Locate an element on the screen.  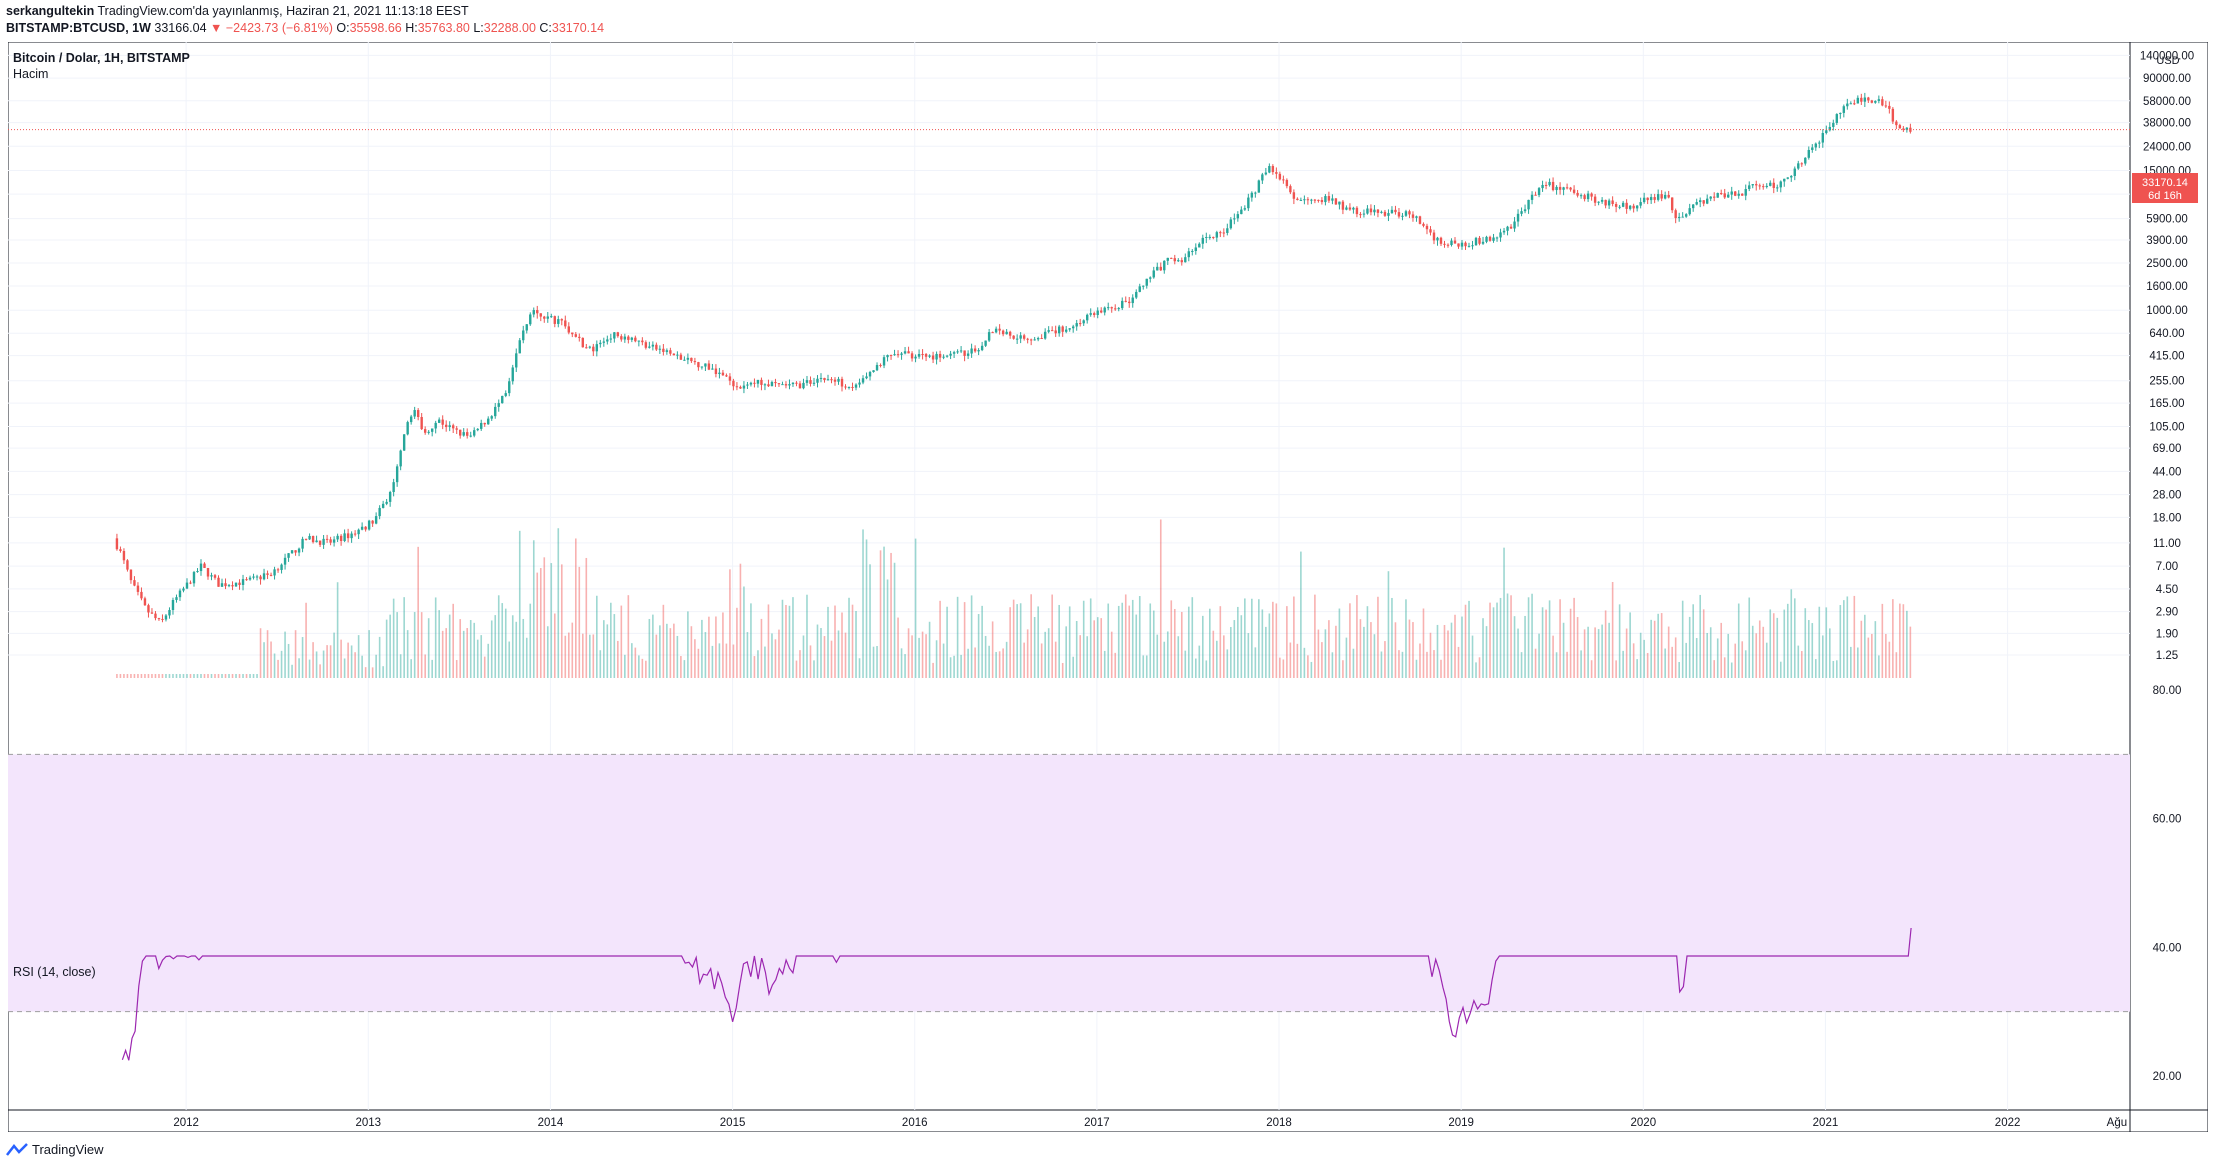
rsi-line is located at coordinates (1016, 994).